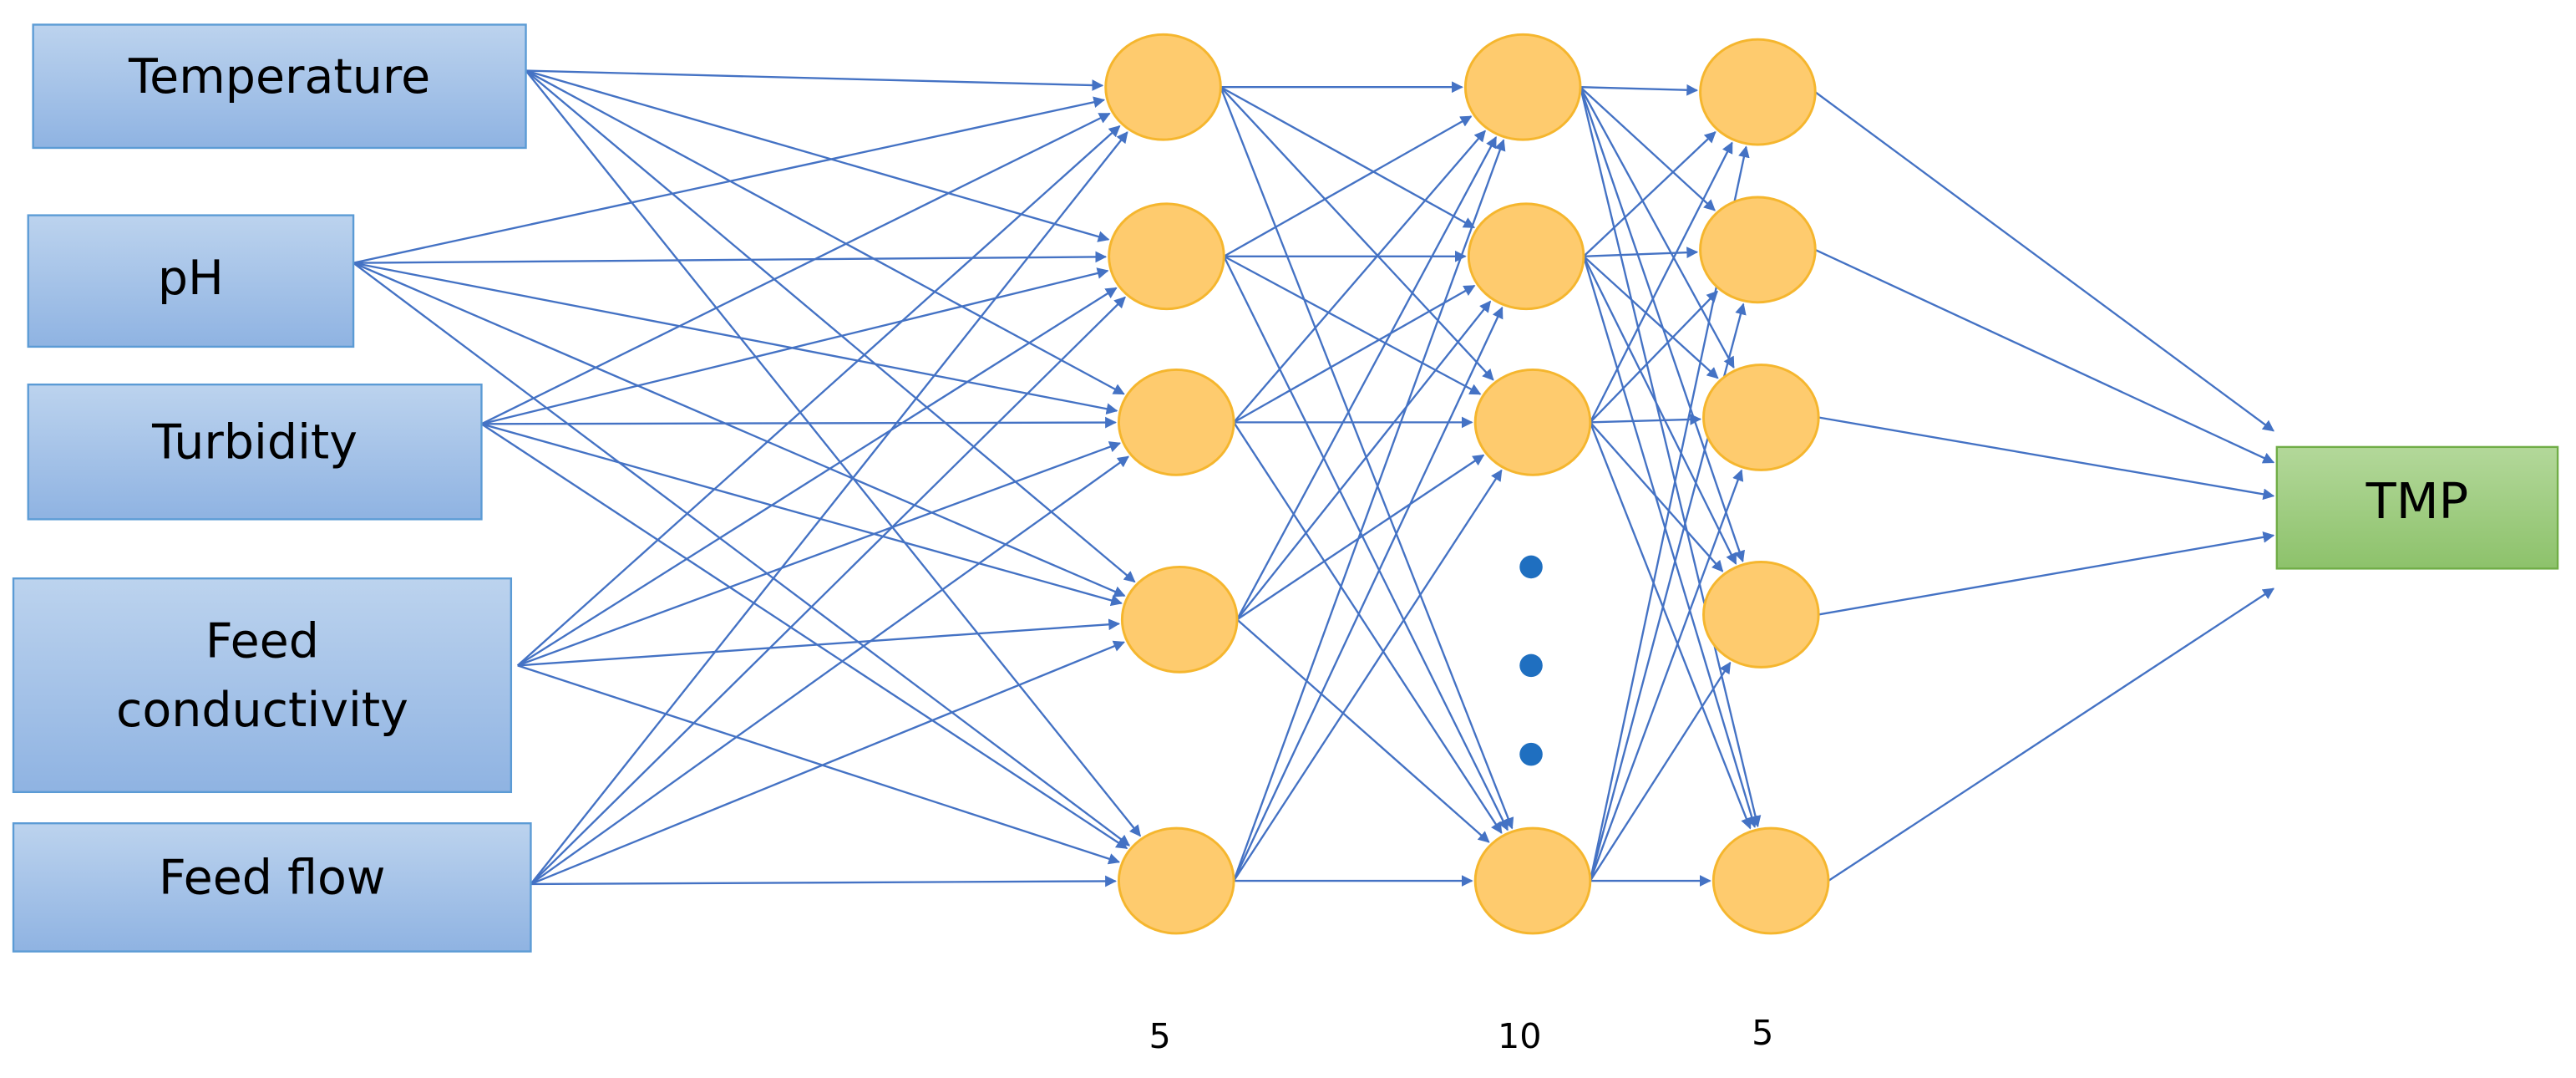 This screenshot has width=2576, height=1078. Describe the element at coordinates (254, 442) in the screenshot. I see `input-label: Turbidity` at that location.